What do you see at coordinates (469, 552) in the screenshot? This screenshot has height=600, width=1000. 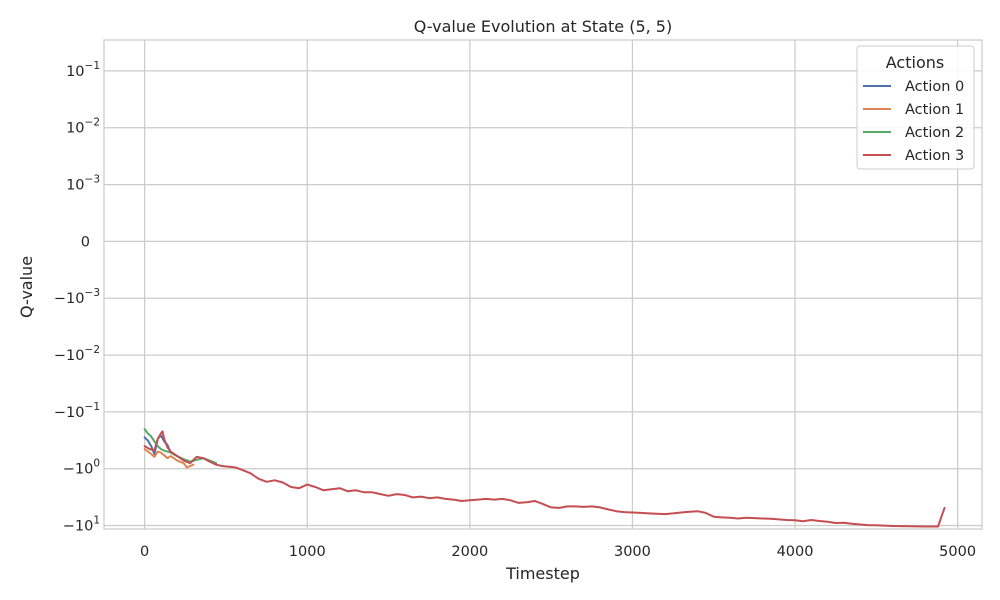 I see `x-tick-label: 2000` at bounding box center [469, 552].